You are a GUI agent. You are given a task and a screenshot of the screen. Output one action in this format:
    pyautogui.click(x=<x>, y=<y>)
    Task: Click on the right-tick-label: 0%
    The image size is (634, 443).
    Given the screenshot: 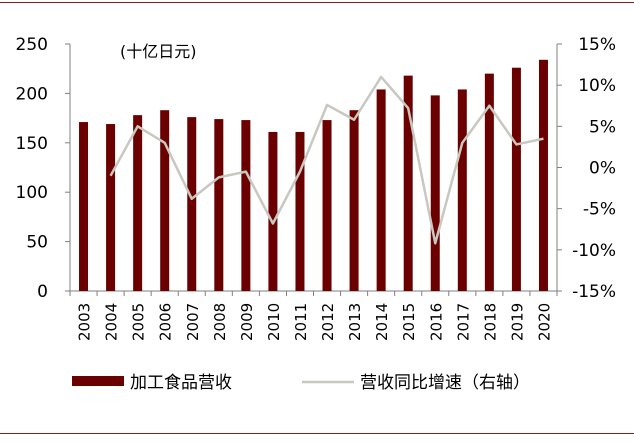 What is the action you would take?
    pyautogui.click(x=602, y=169)
    